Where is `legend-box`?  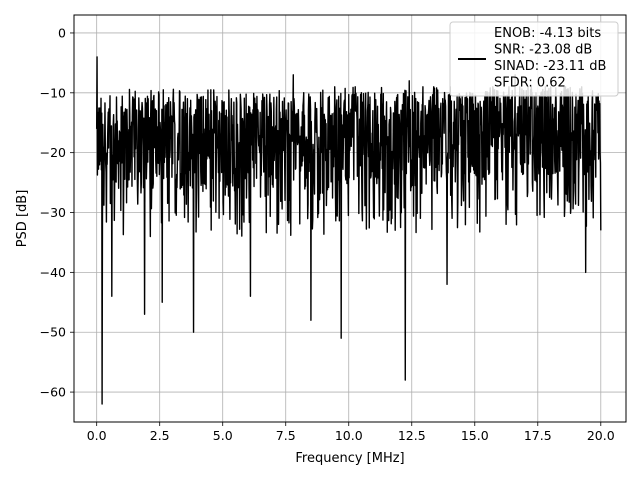 legend-box is located at coordinates (534, 59).